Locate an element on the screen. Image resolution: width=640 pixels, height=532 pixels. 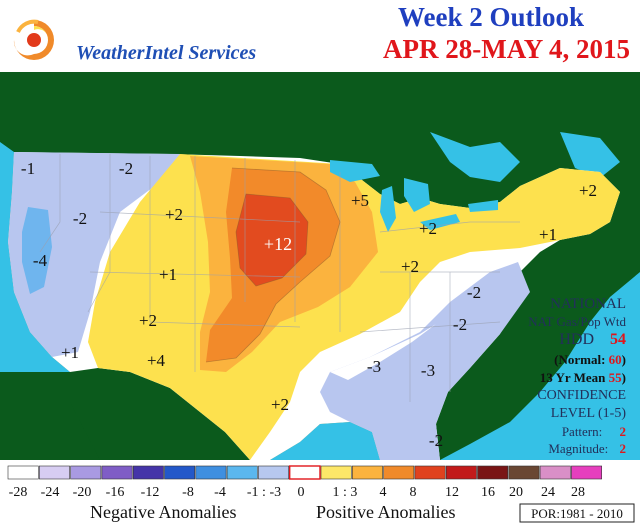
legend-tick-label: 1 : 3 is located at coordinates (345, 492).